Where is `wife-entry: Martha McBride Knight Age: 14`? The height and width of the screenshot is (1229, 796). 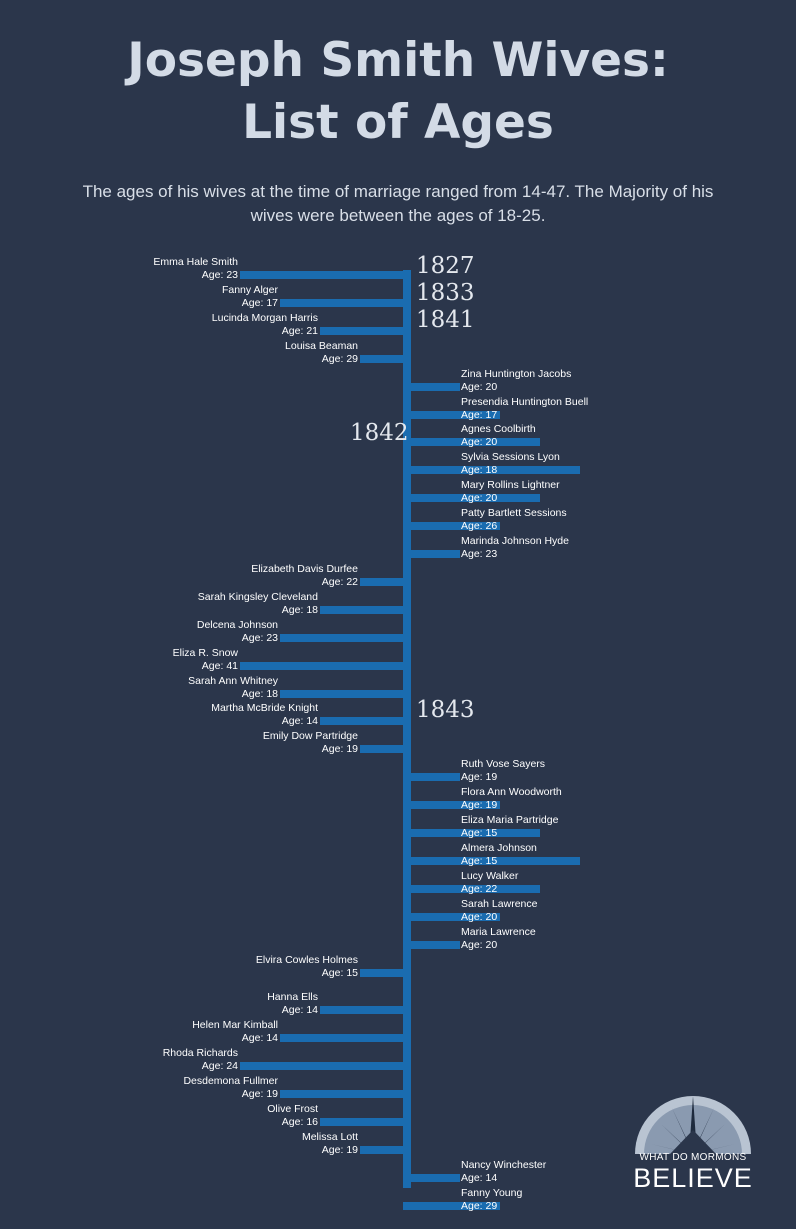
wife-entry: Martha McBride Knight Age: 14 is located at coordinates (264, 715).